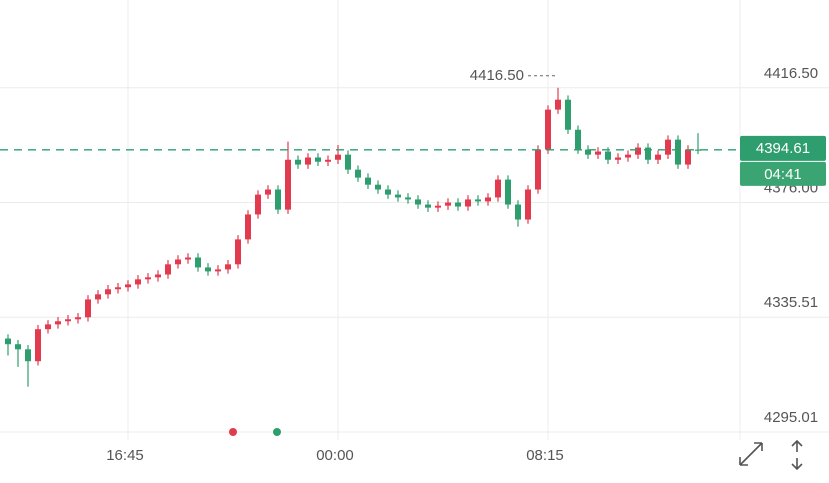 The width and height of the screenshot is (829, 483). What do you see at coordinates (791, 302) in the screenshot?
I see `y-tick-label: 4335.51` at bounding box center [791, 302].